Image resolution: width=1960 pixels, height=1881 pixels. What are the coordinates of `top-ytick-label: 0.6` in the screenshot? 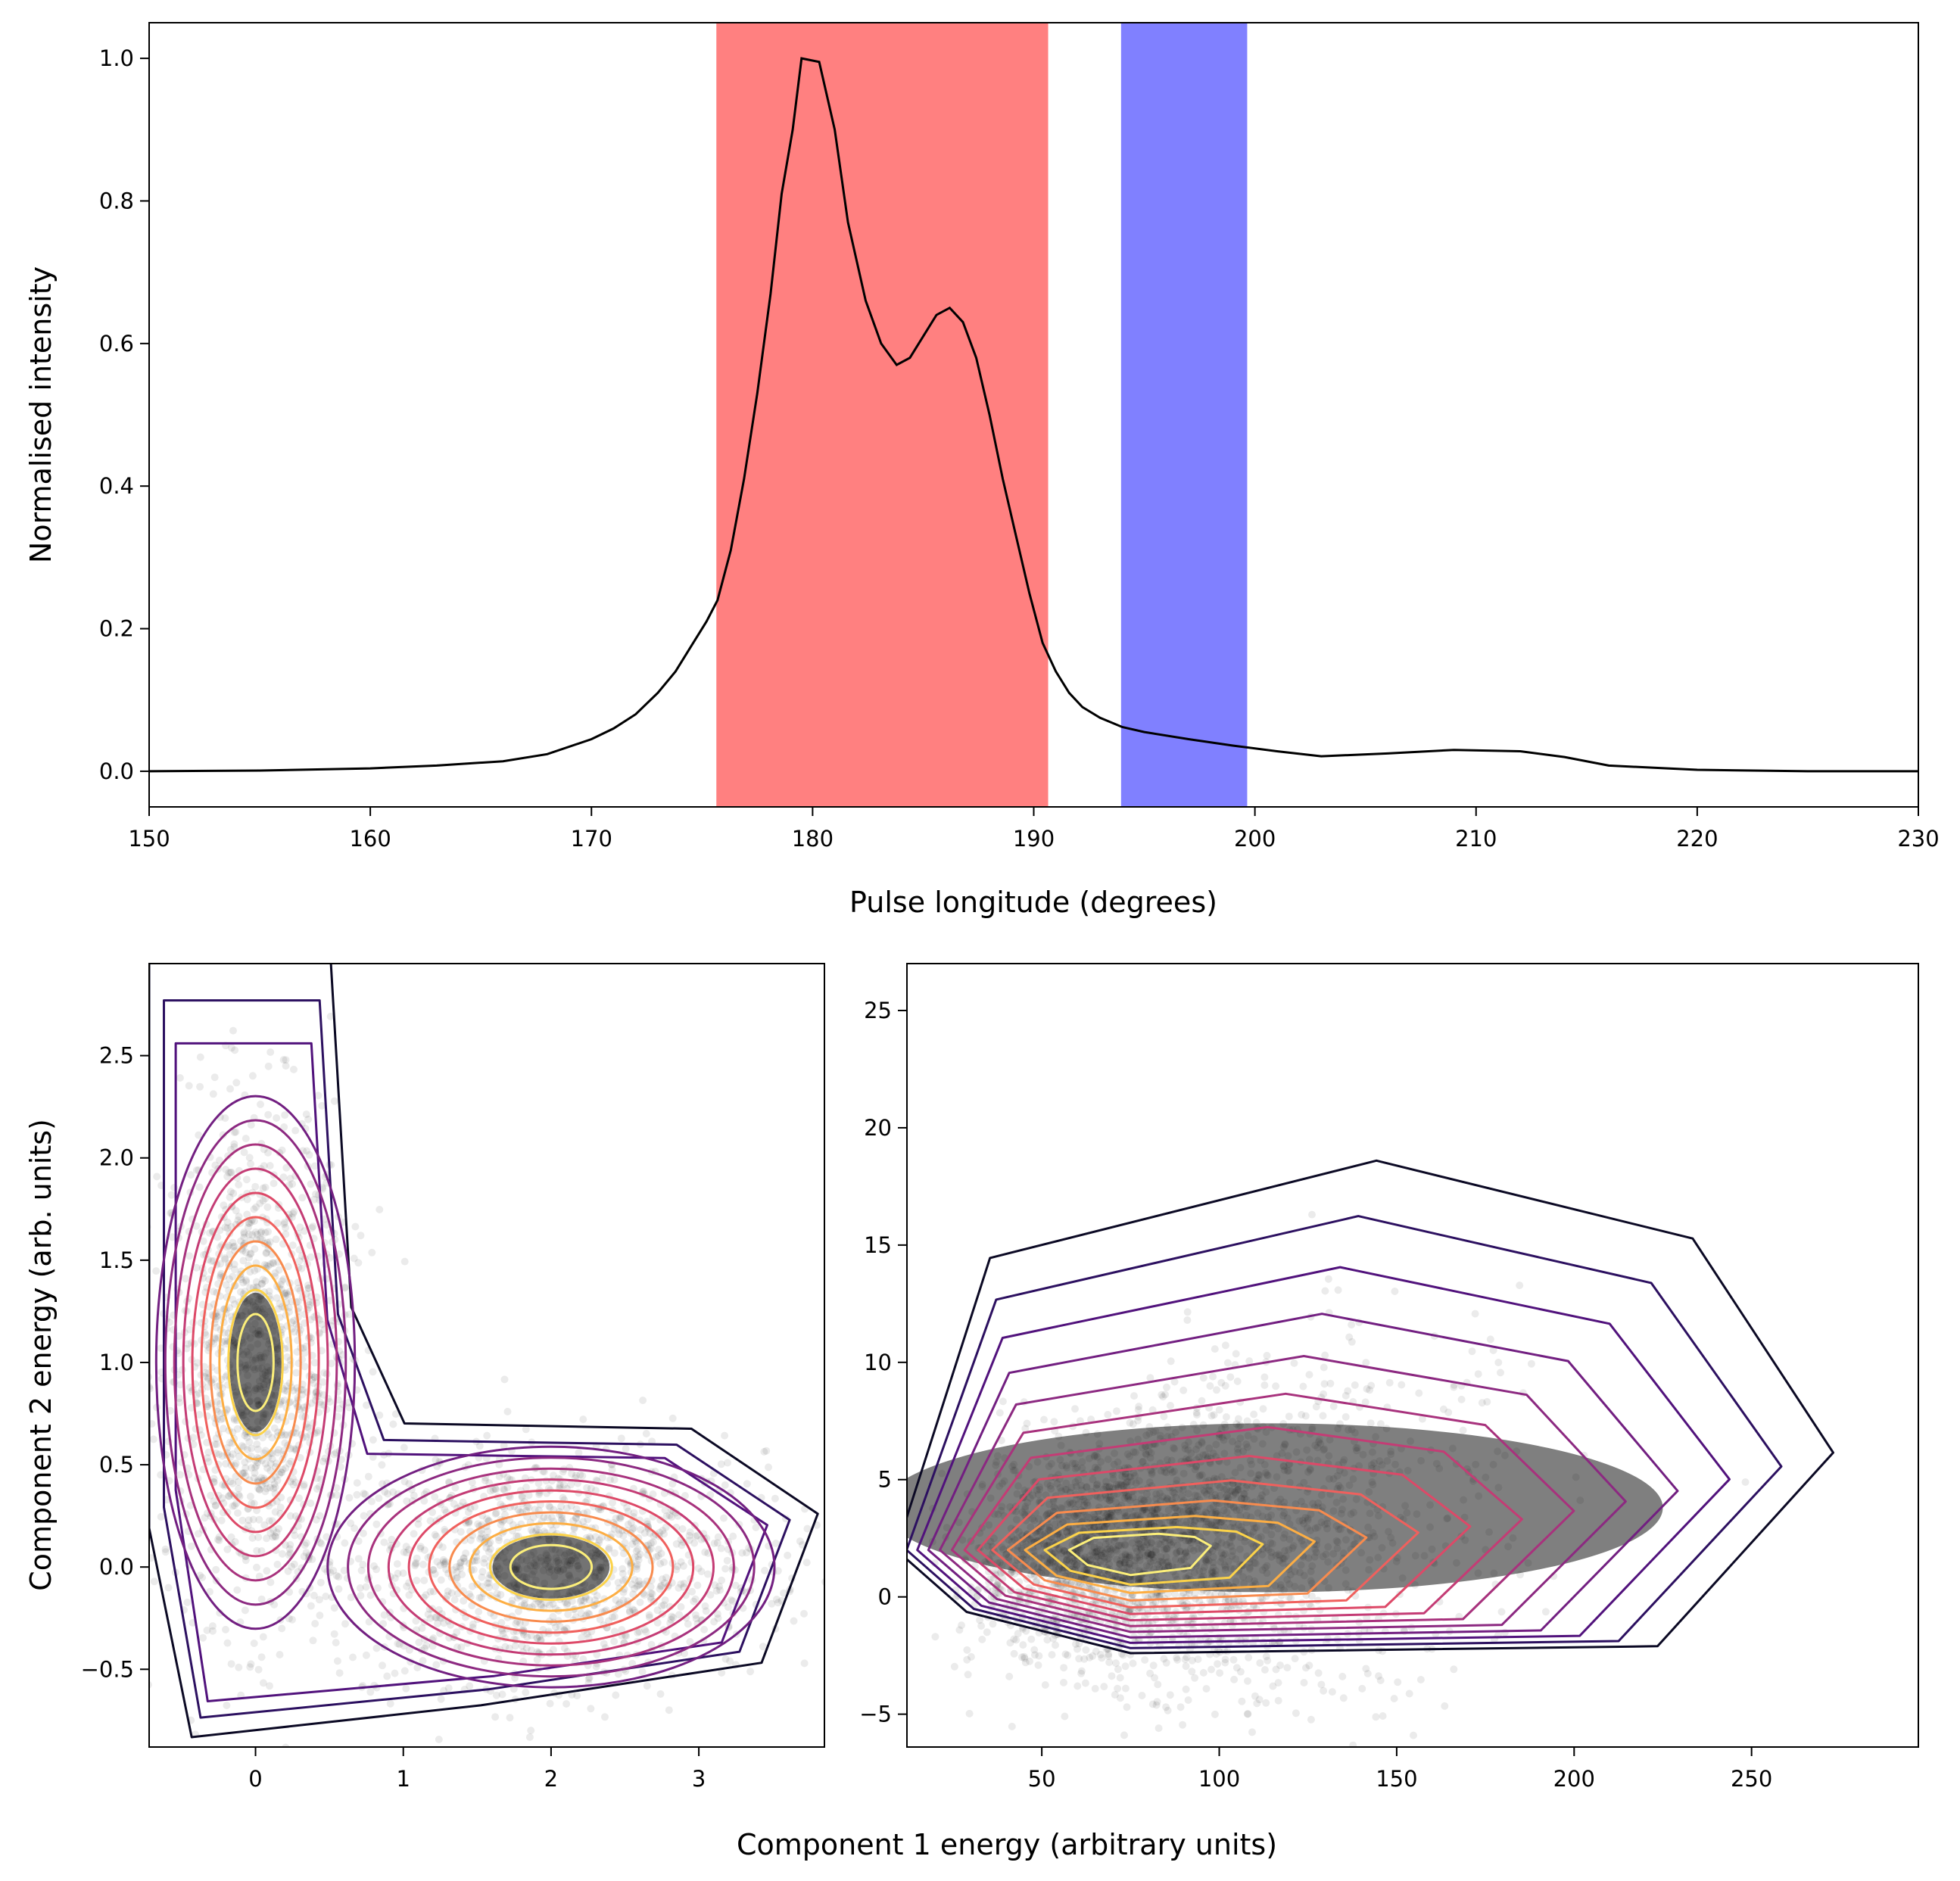 It's located at (116, 344).